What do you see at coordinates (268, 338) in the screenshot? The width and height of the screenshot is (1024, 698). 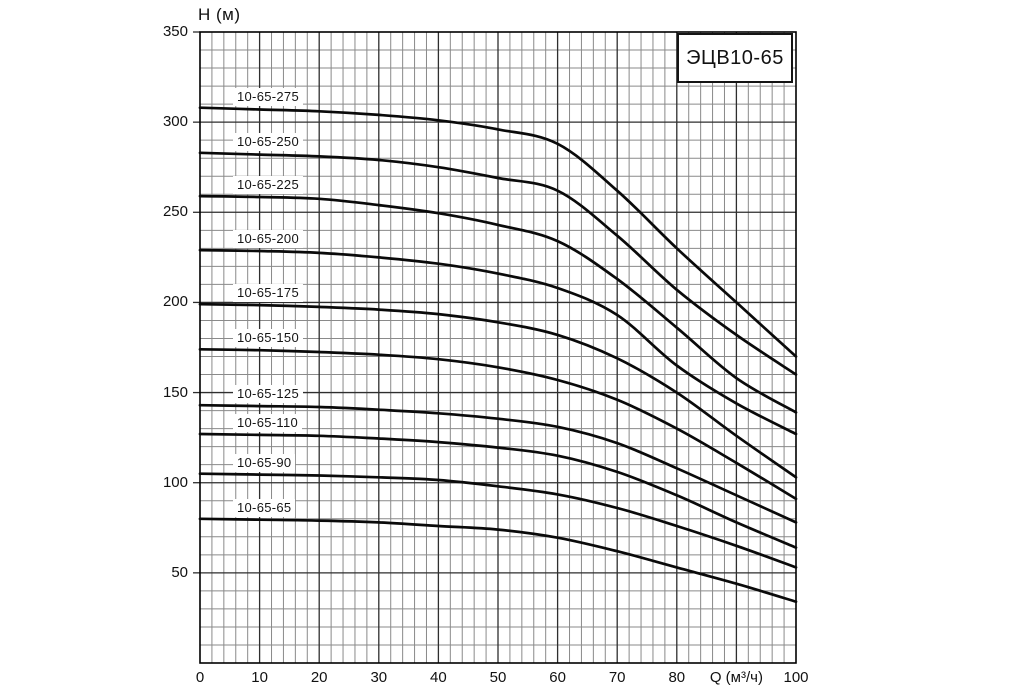 I see `curve-label-10-65-150: 10-65-150` at bounding box center [268, 338].